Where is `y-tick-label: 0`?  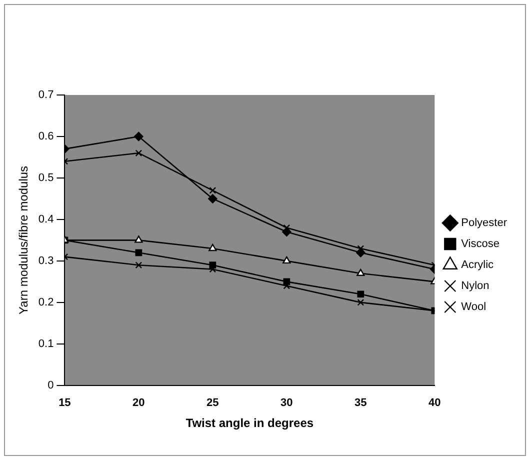
y-tick-label: 0 is located at coordinates (51, 385).